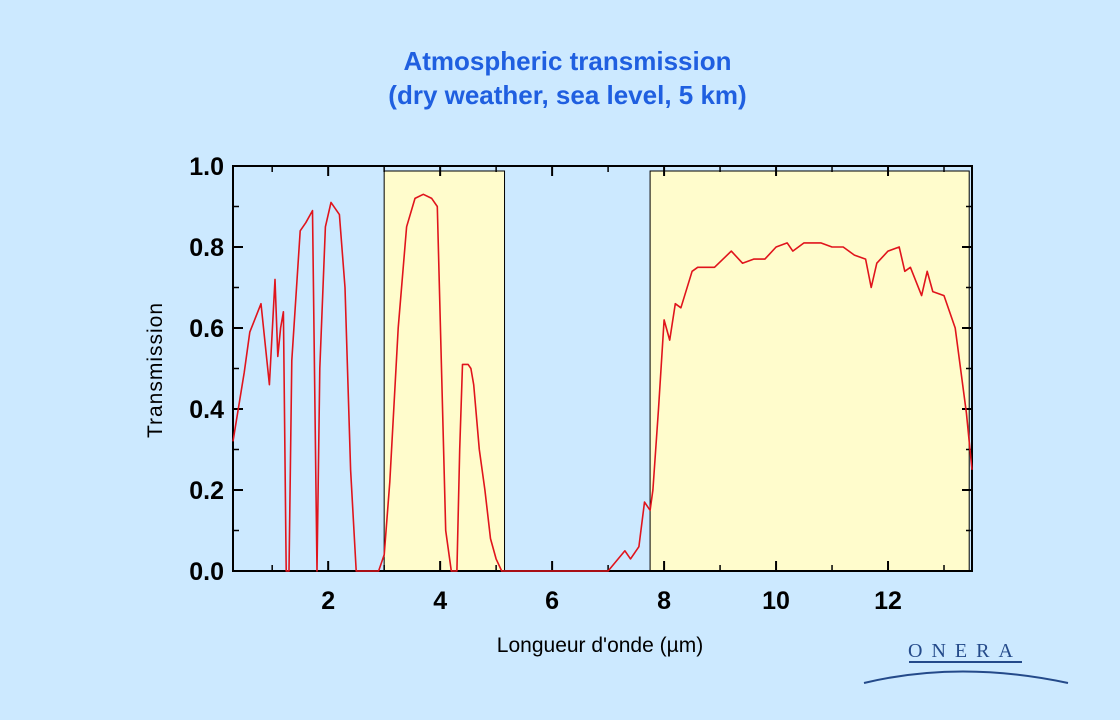 This screenshot has height=720, width=1120. I want to click on y-tick-label: 0.4, so click(206, 410).